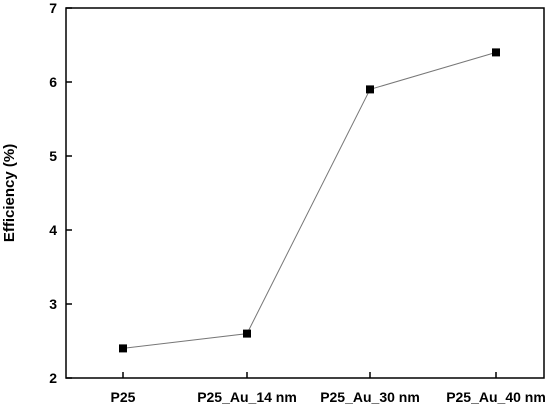  I want to click on x-tick-label: P25_Au_14 nm, so click(247, 397).